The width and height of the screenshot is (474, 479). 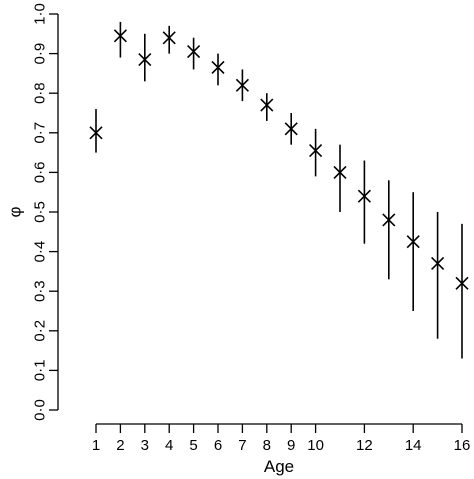 What do you see at coordinates (40, 173) in the screenshot?
I see `y-tick-label: 0·6` at bounding box center [40, 173].